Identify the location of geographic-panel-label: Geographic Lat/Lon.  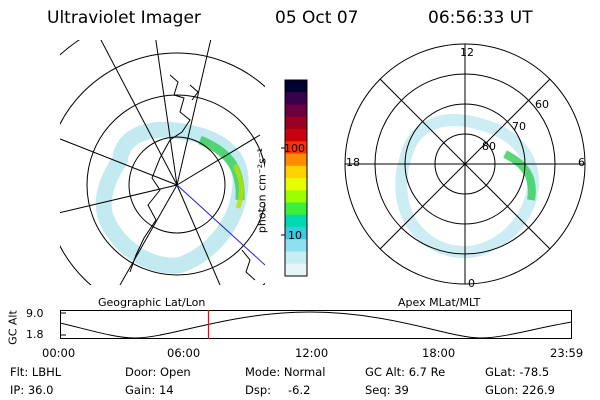
(152, 302).